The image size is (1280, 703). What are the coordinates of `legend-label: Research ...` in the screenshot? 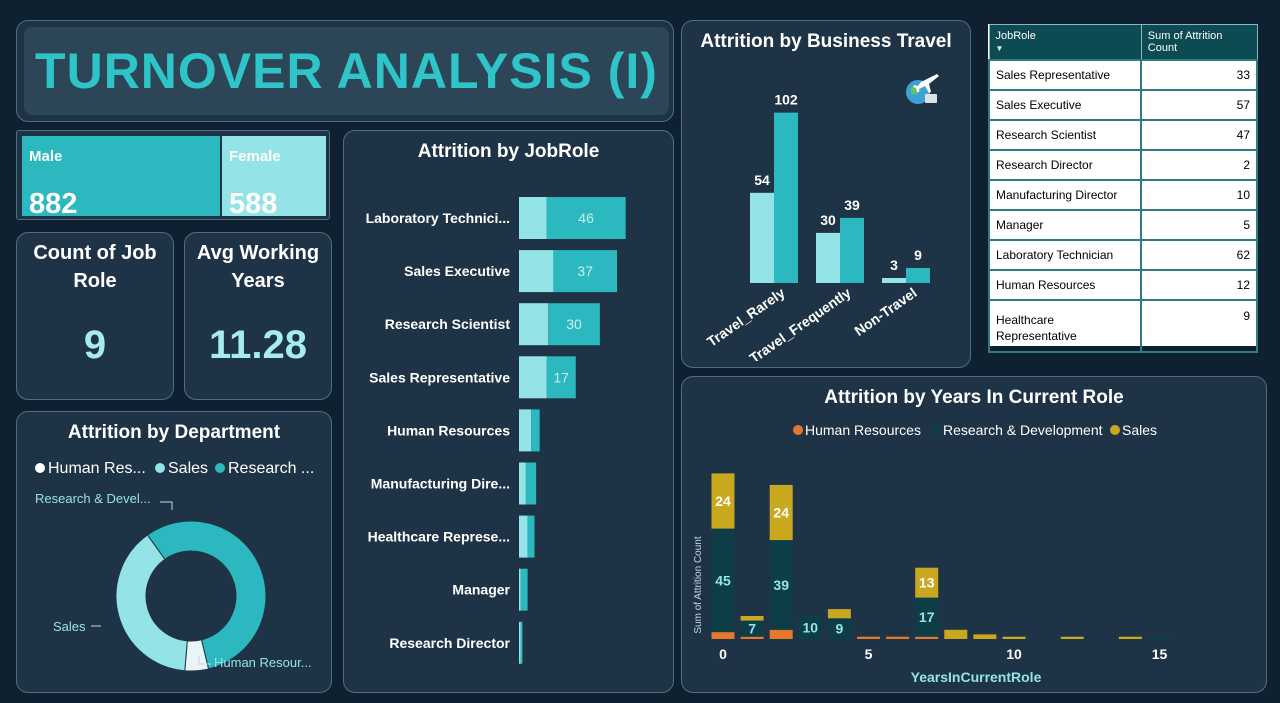 It's located at (271, 468).